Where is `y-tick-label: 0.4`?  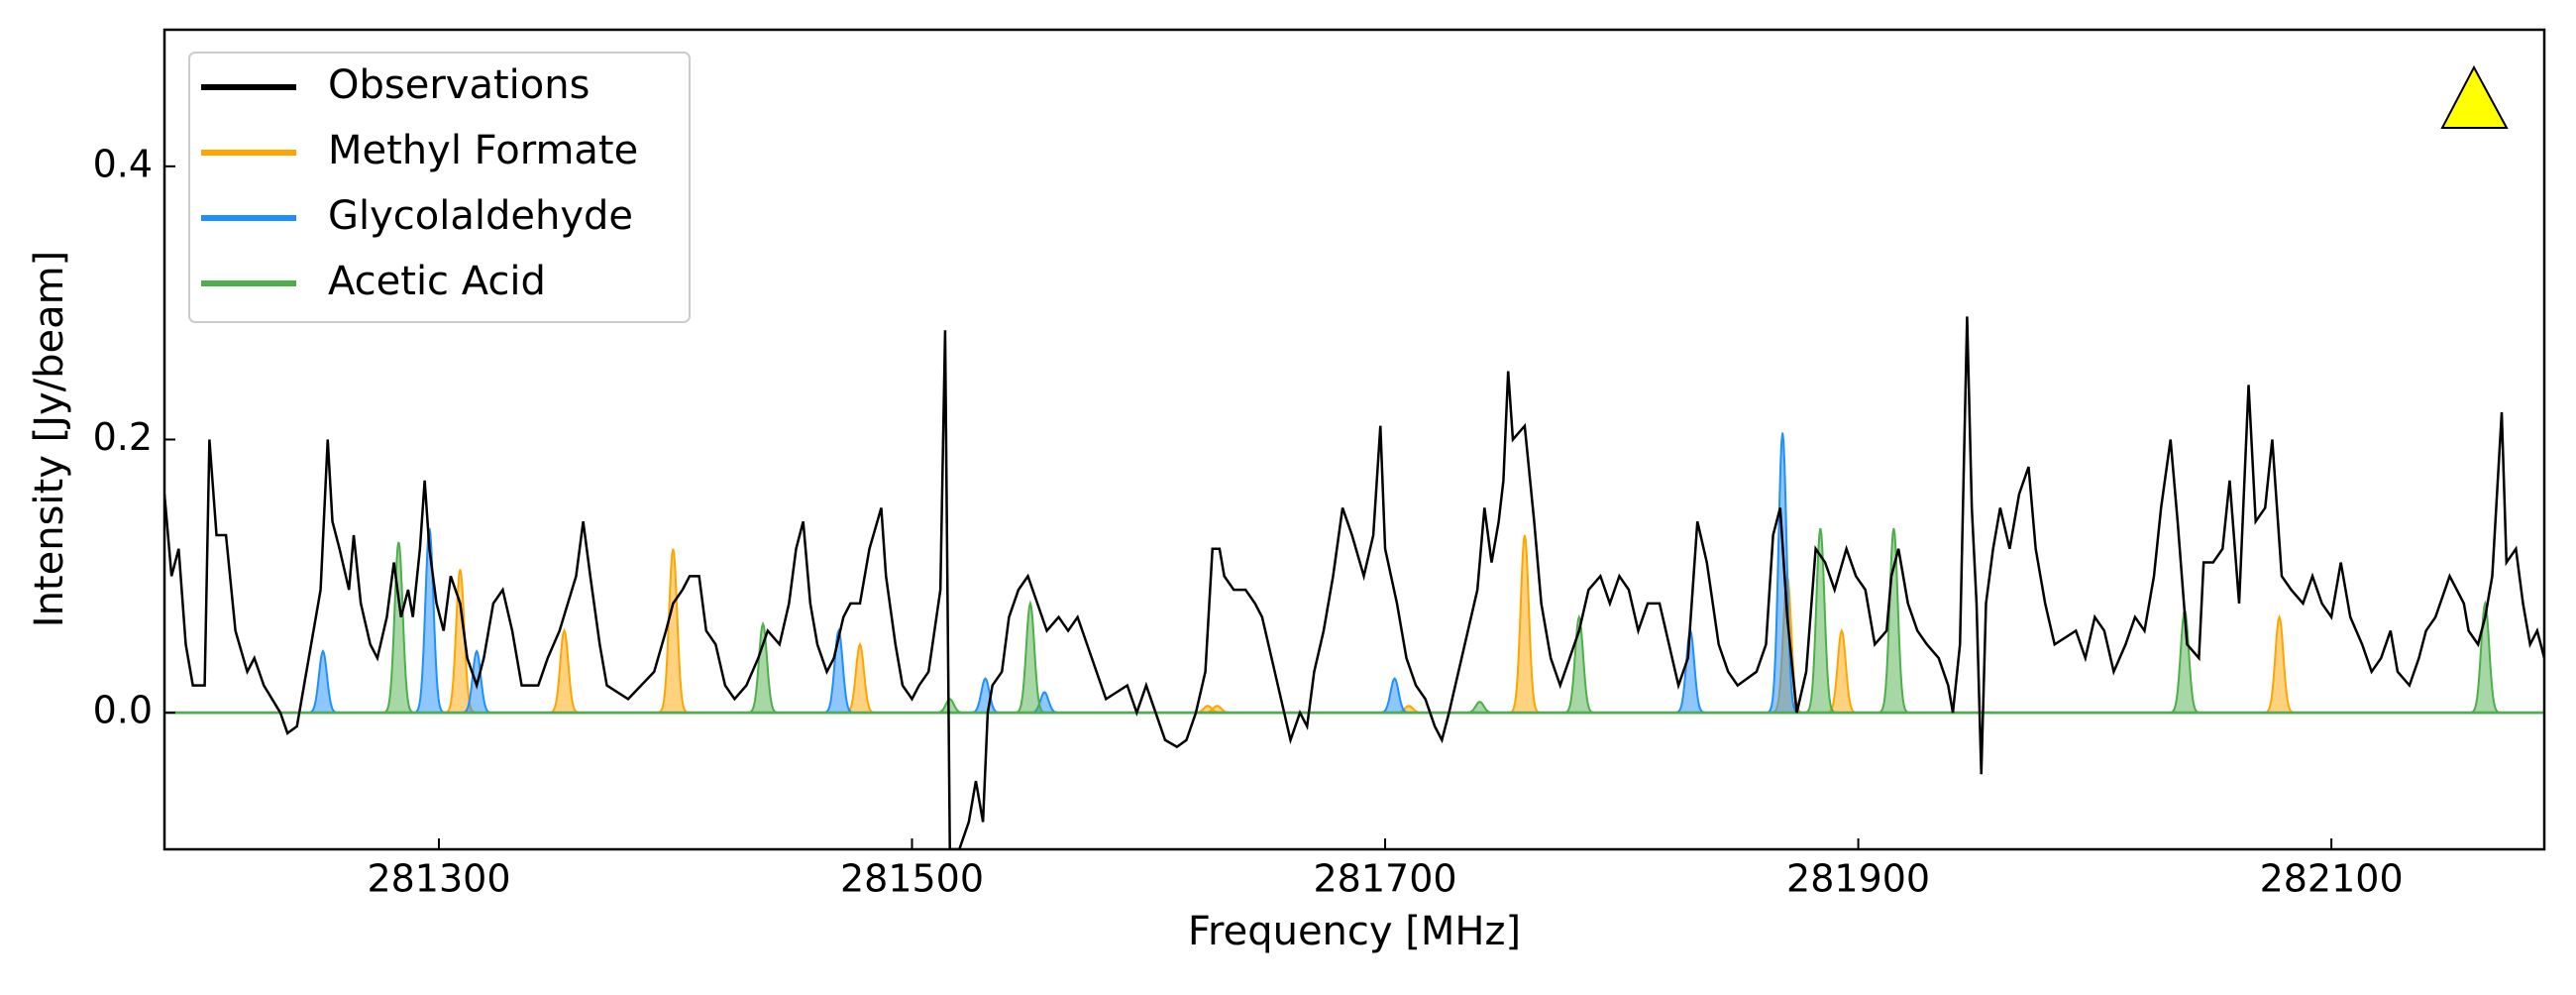 y-tick-label: 0.4 is located at coordinates (123, 163).